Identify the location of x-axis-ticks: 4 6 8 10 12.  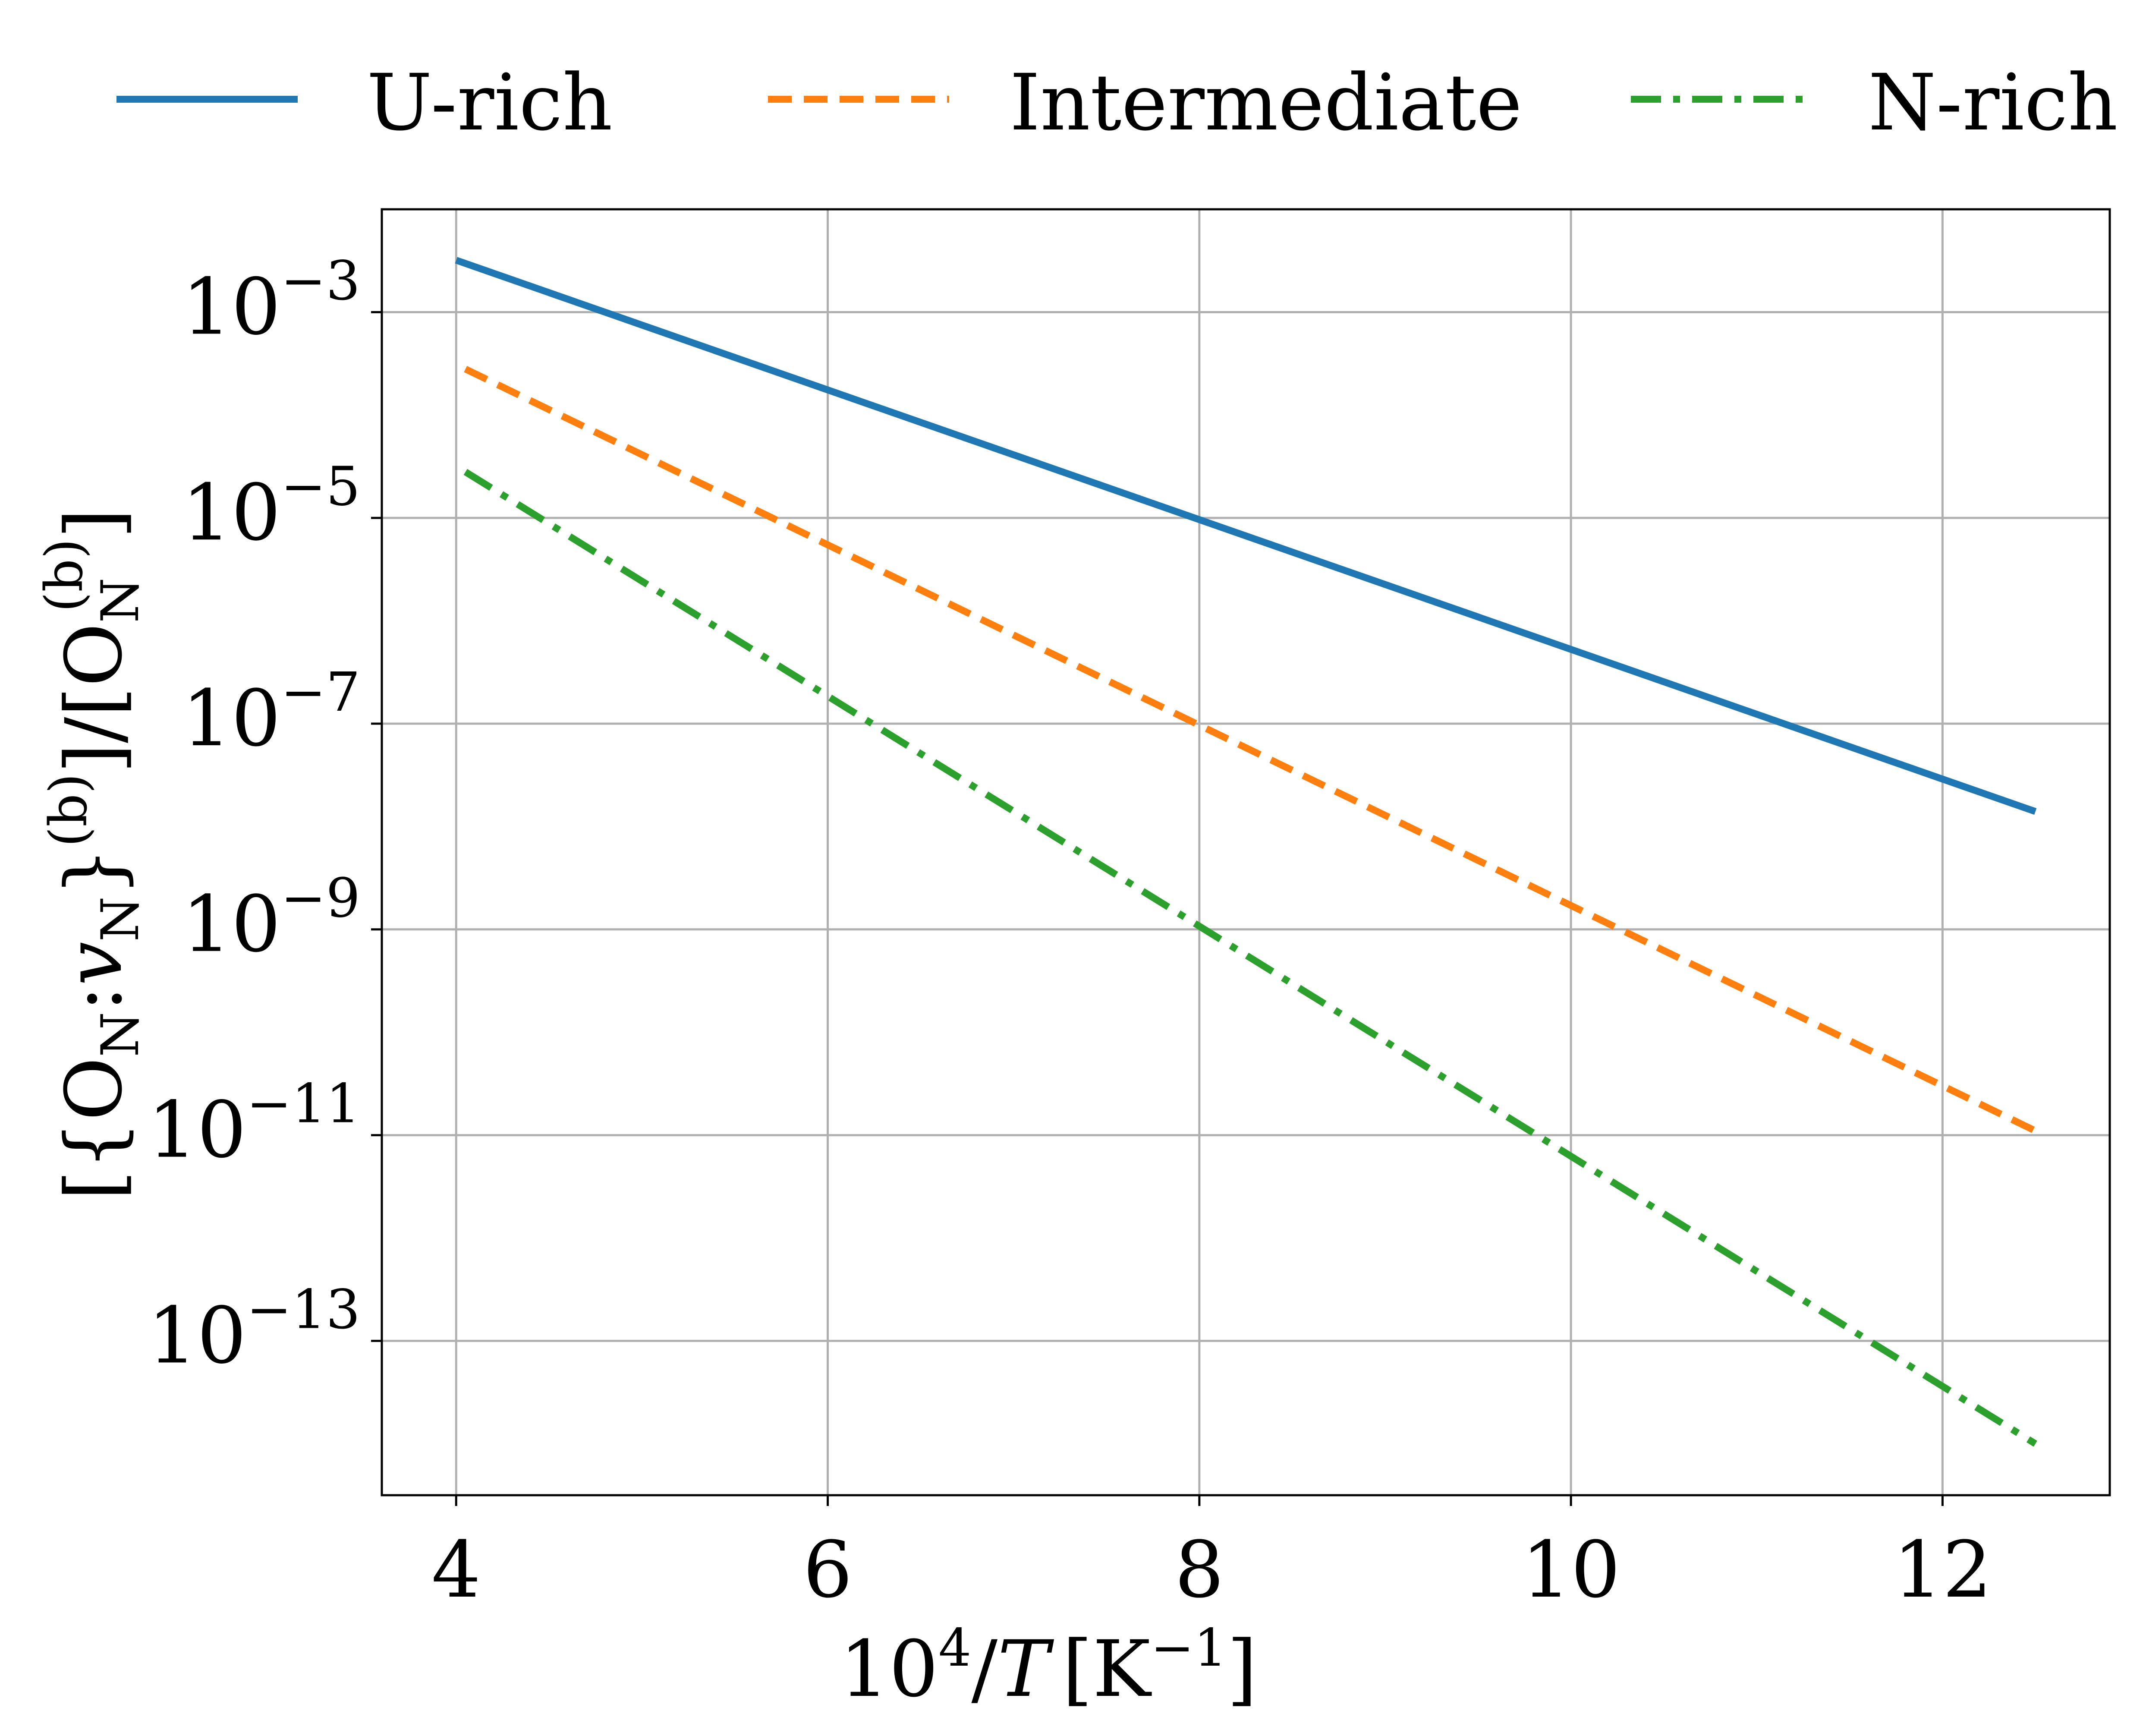
(1211, 1555).